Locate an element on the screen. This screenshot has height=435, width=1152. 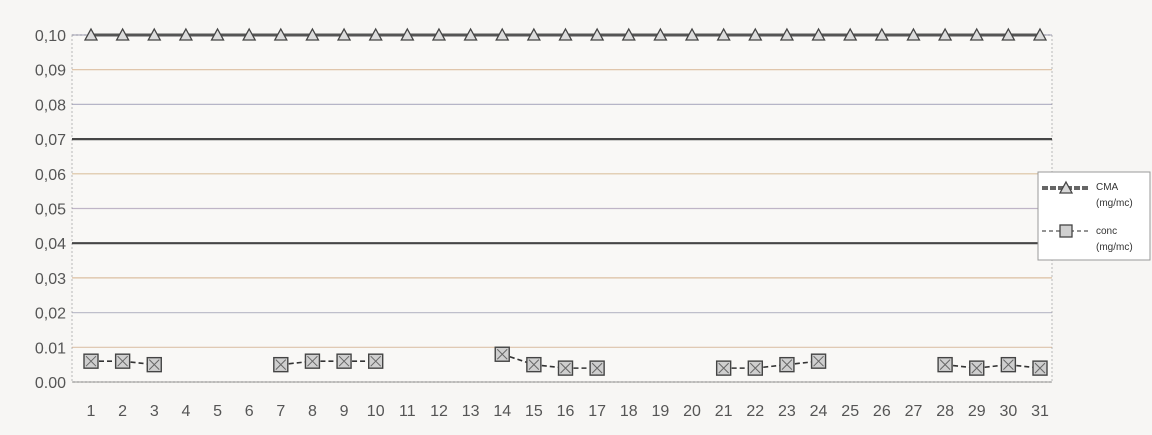
x-tick-label: 9 is located at coordinates (344, 411).